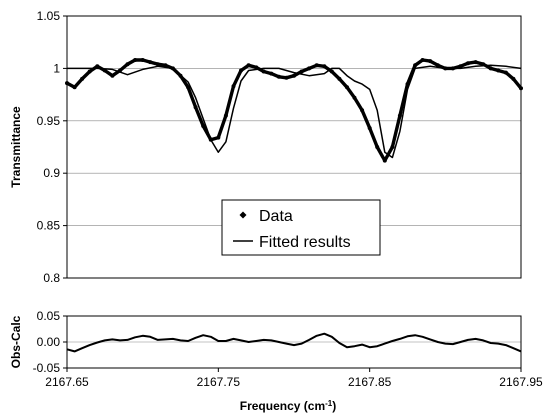  I want to click on obs-calc-y-tick-label: -0.05, so click(47, 368).